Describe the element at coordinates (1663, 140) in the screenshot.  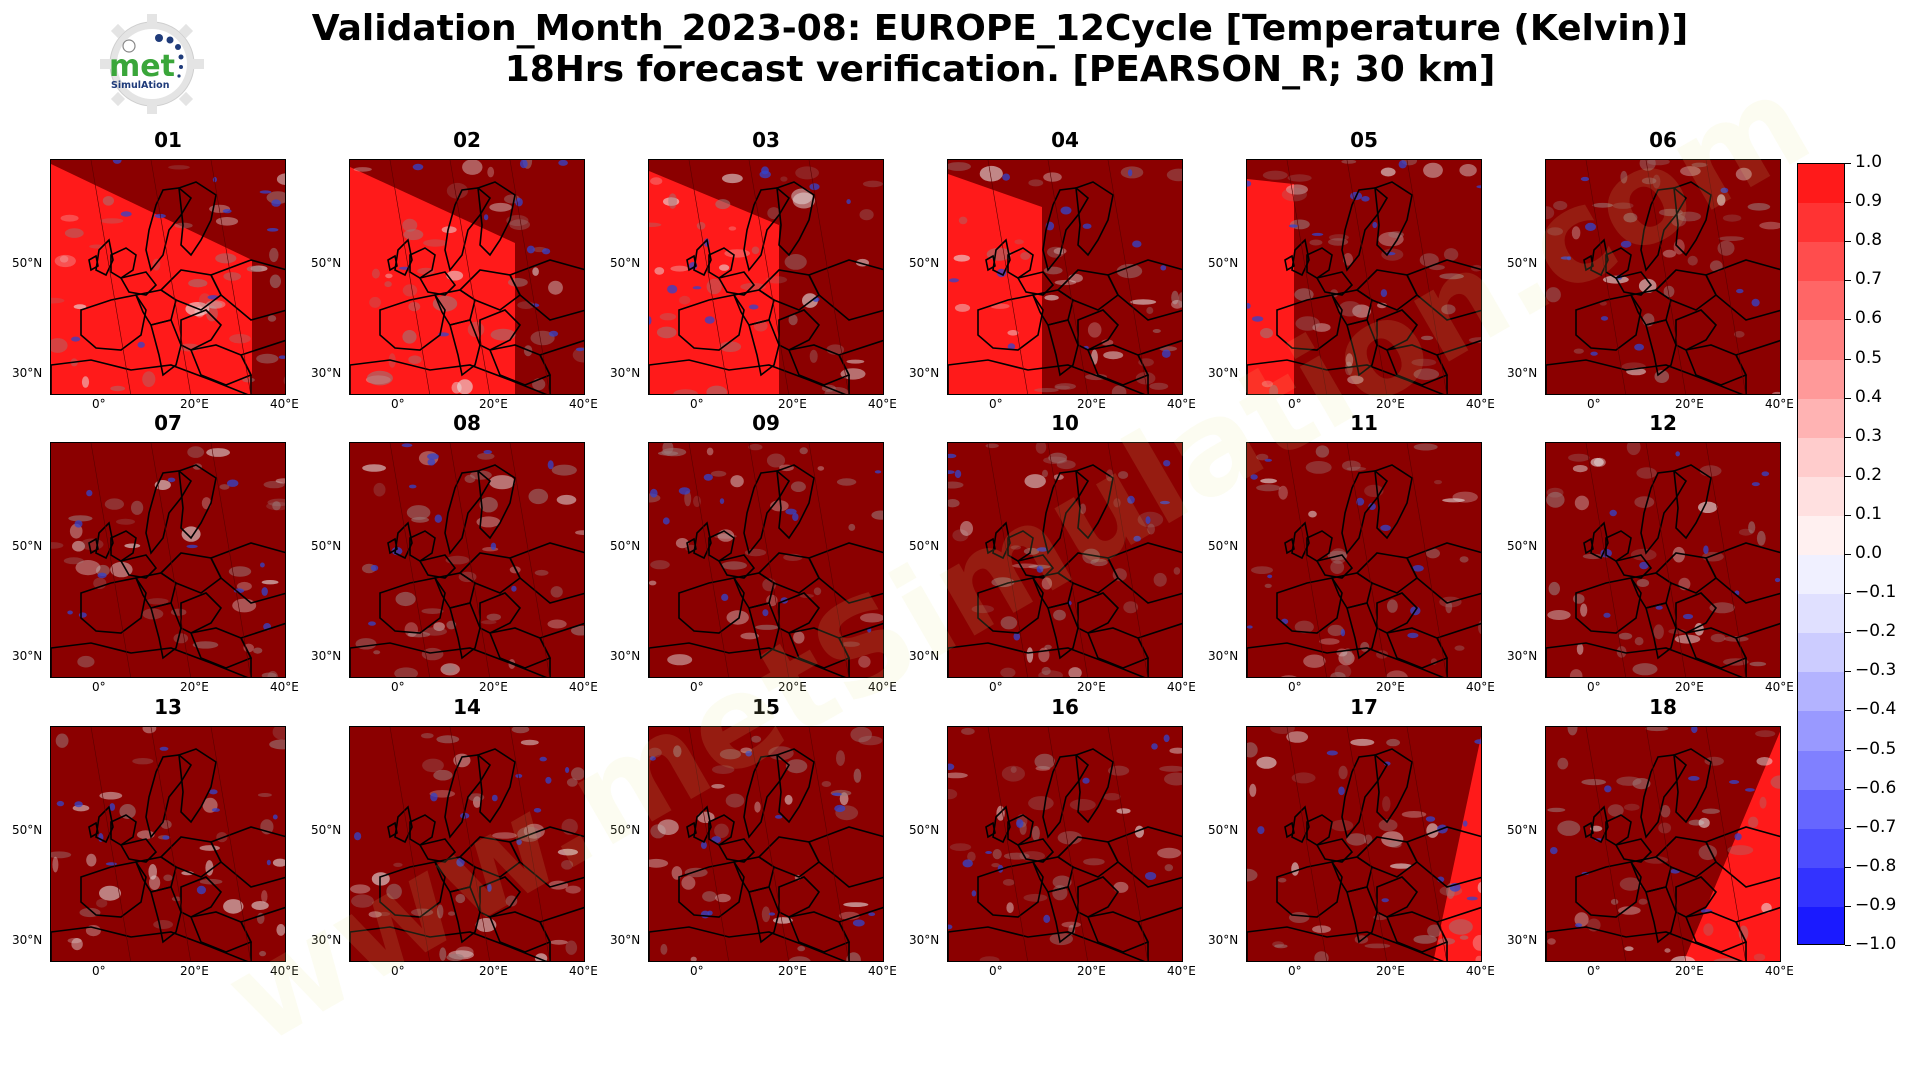
I see `panel-title-06: 06` at that location.